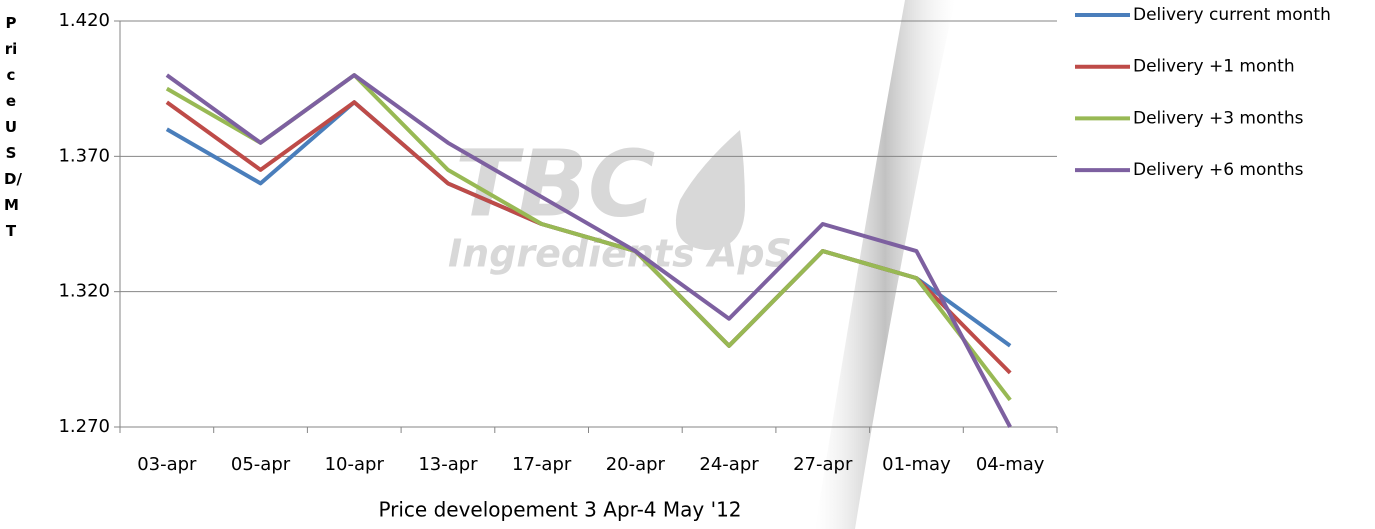 Image resolution: width=1375 pixels, height=529 pixels. What do you see at coordinates (710, 190) in the screenshot?
I see `watermark-drop` at bounding box center [710, 190].